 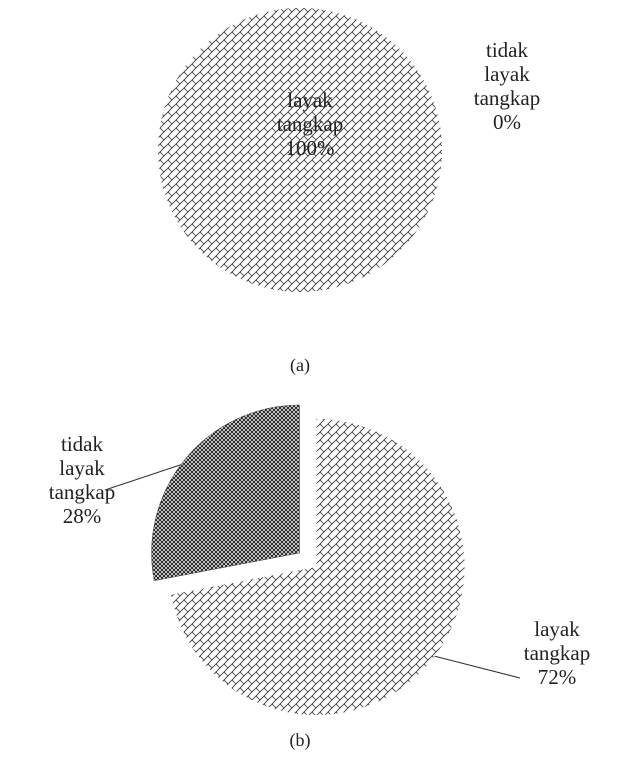 What do you see at coordinates (310, 148) in the screenshot?
I see `label-text: 100%` at bounding box center [310, 148].